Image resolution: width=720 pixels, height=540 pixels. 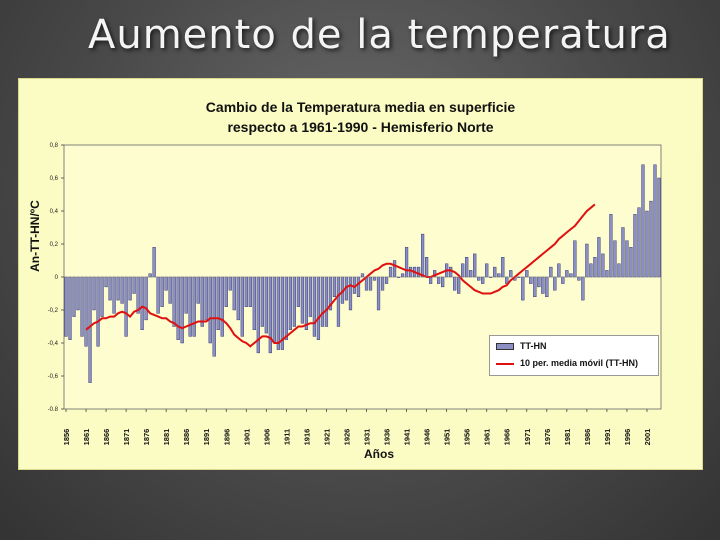 What do you see at coordinates (306, 437) in the screenshot?
I see `x-tick-label: 1916` at bounding box center [306, 437].